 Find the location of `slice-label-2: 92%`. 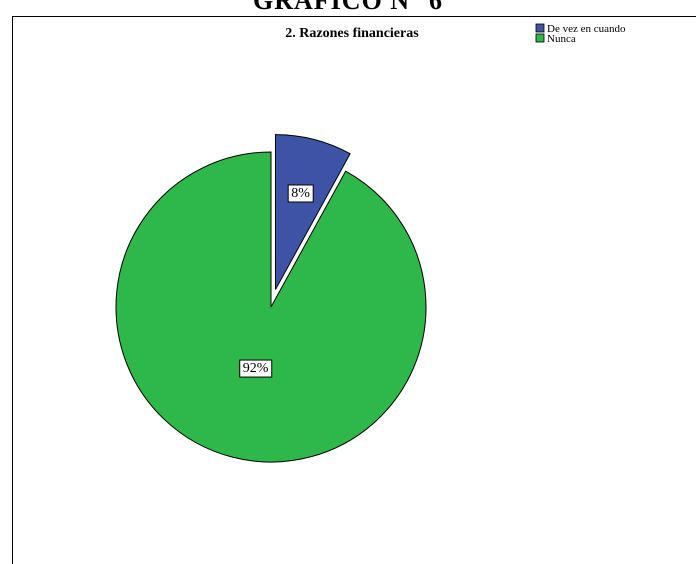

slice-label-2: 92% is located at coordinates (256, 368).